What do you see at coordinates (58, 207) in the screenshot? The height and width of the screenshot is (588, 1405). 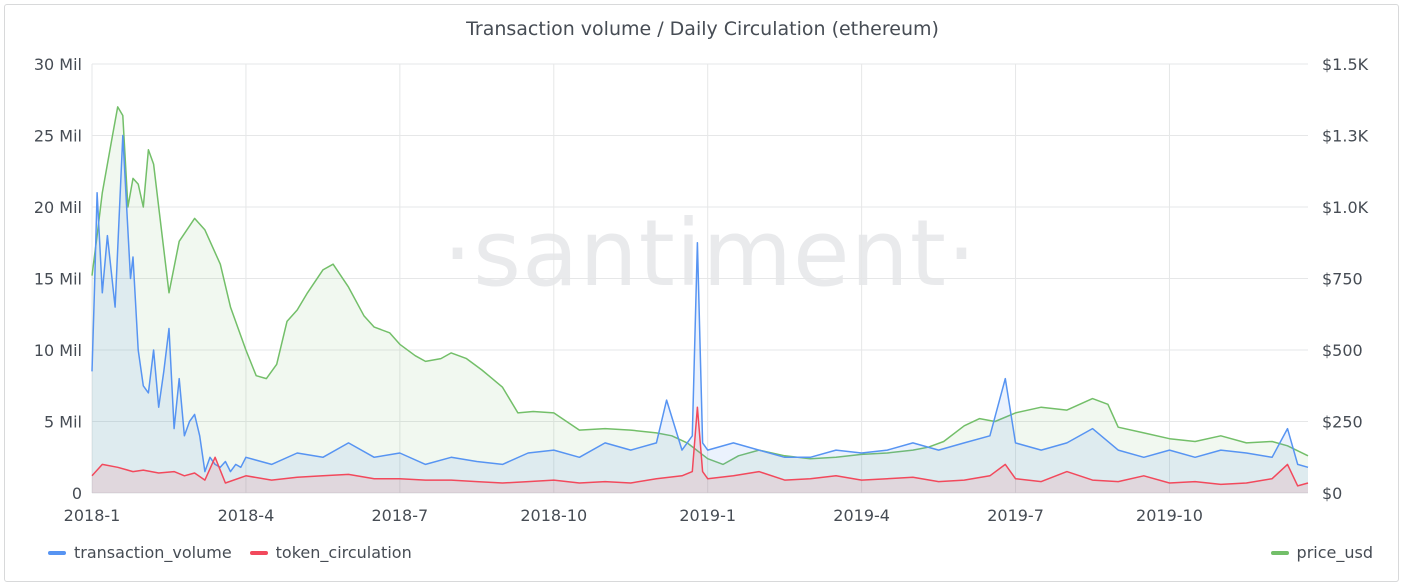 I see `y-left-tick-label: 20 Mil` at bounding box center [58, 207].